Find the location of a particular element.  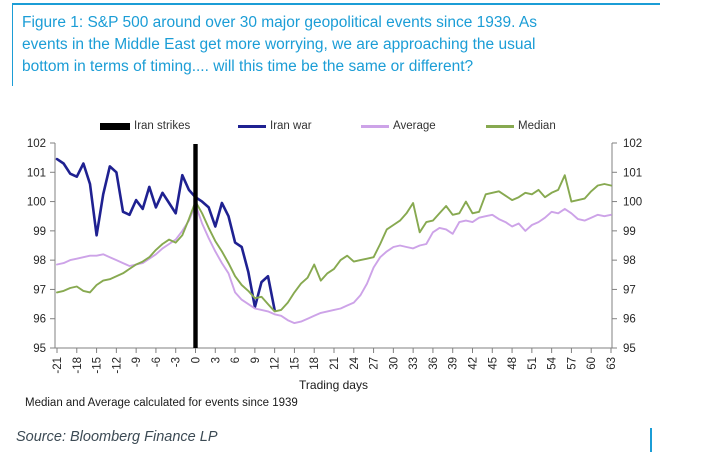

svg-text: 39 is located at coordinates (454, 363).